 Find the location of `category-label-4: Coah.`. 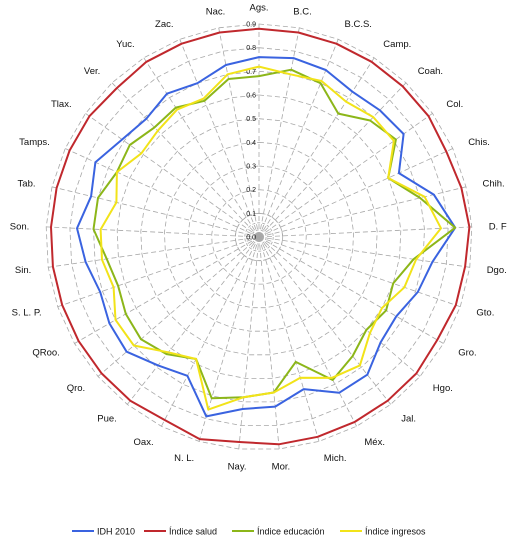

category-label-4: Coah. is located at coordinates (430, 71).